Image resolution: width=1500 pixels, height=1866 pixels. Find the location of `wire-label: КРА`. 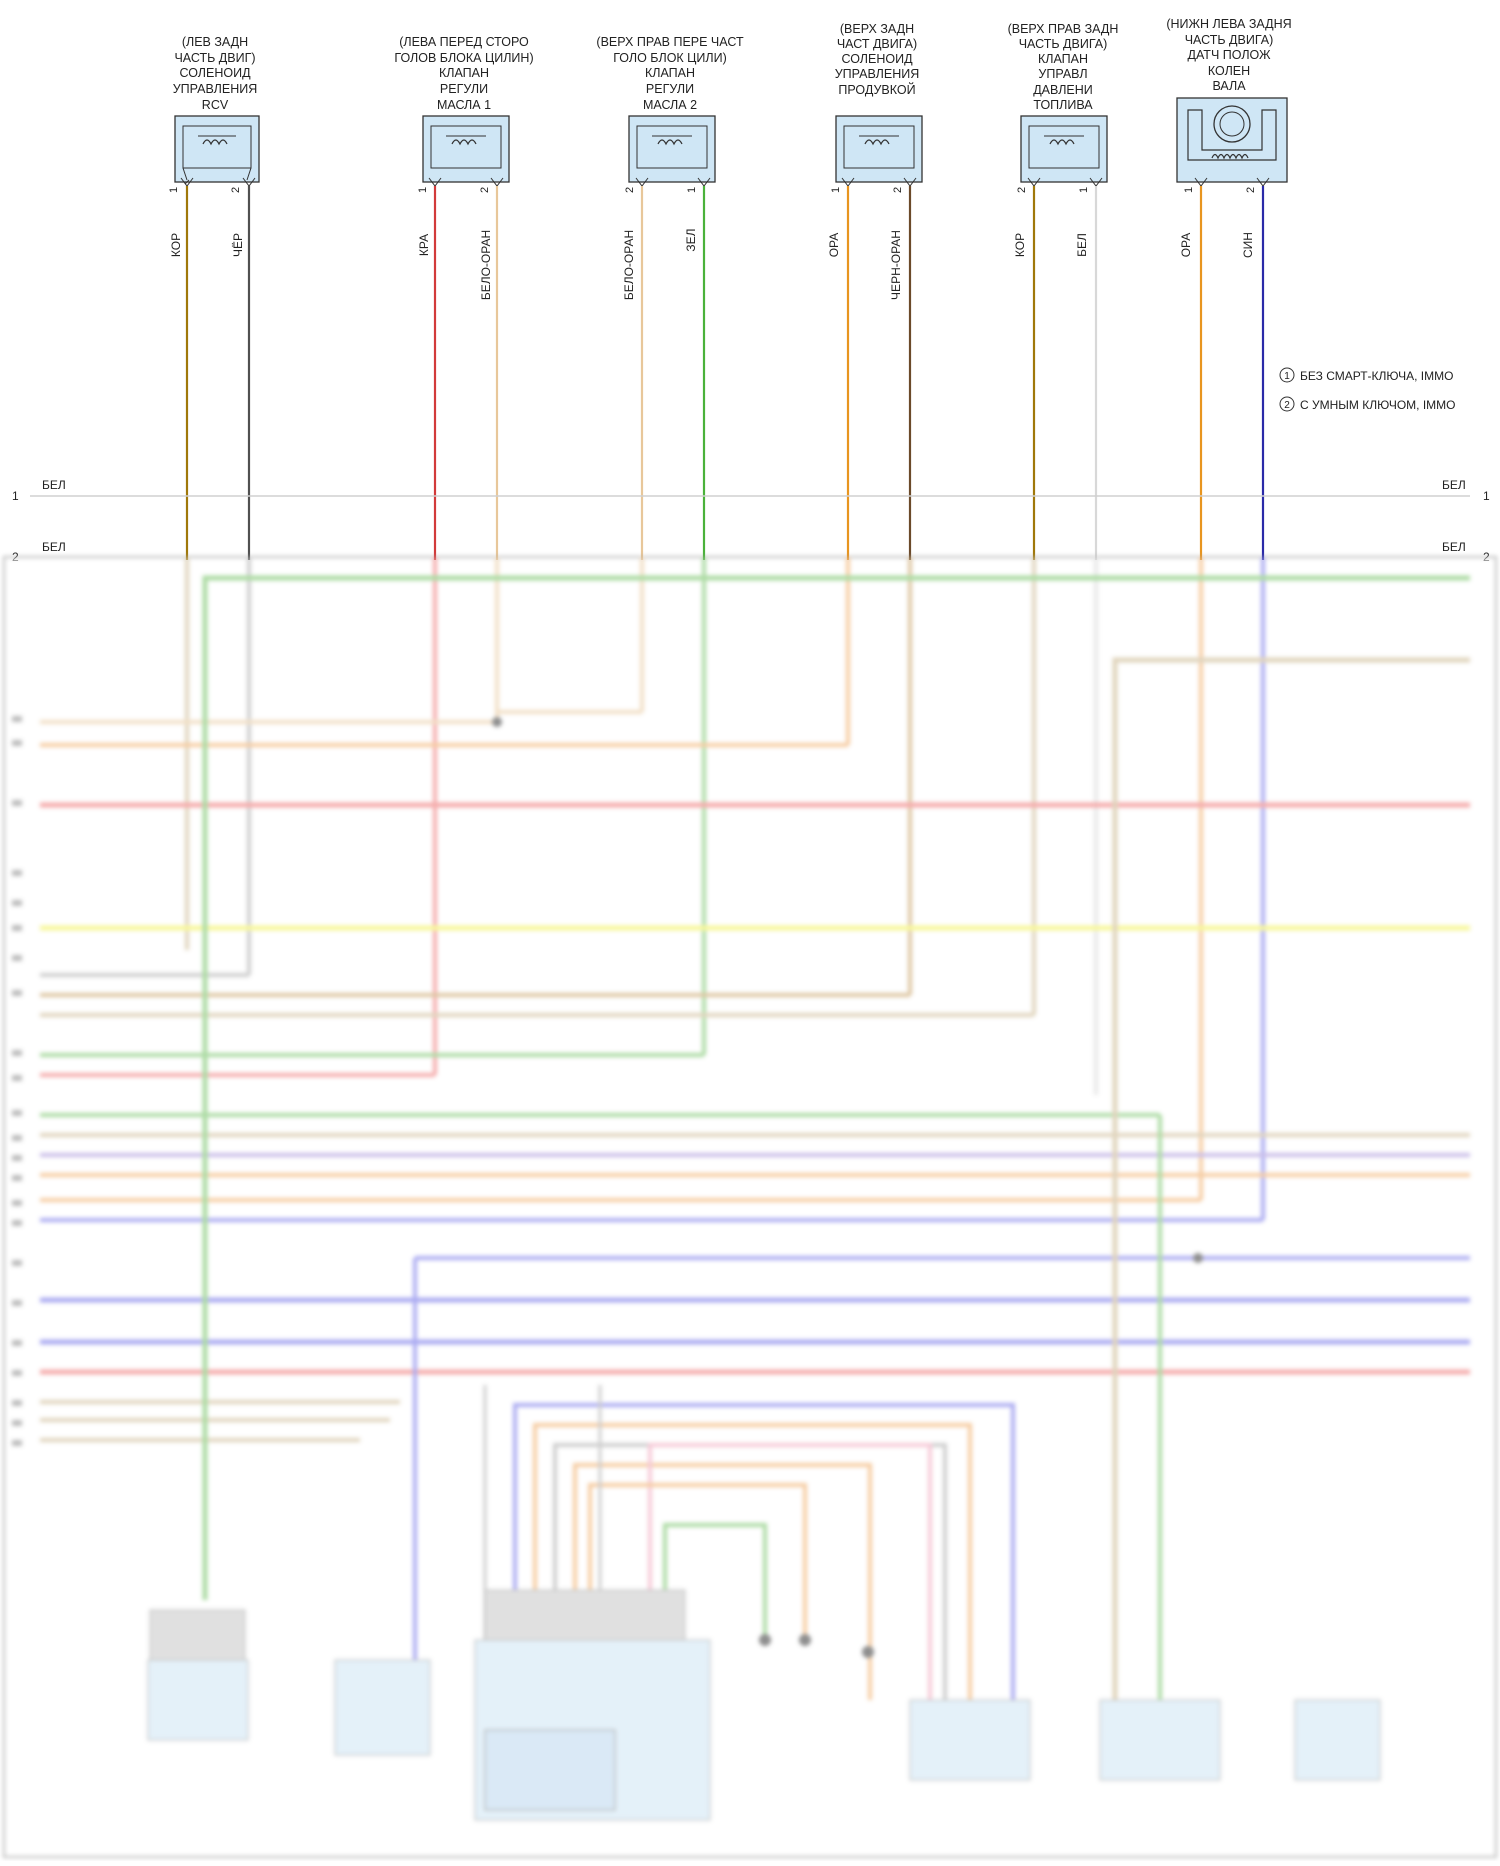

wire-label: КРА is located at coordinates (424, 245).